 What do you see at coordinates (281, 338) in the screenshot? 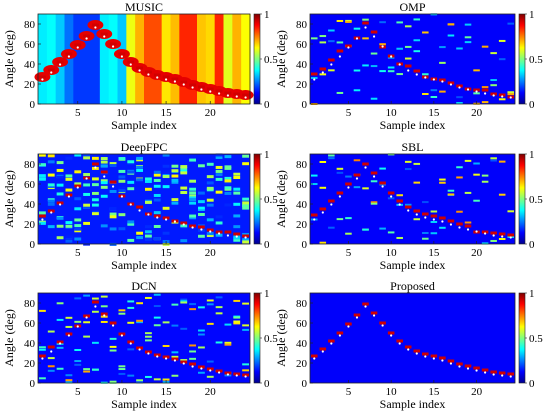
I see `y-axis-label: Angle (deg)` at bounding box center [281, 338].